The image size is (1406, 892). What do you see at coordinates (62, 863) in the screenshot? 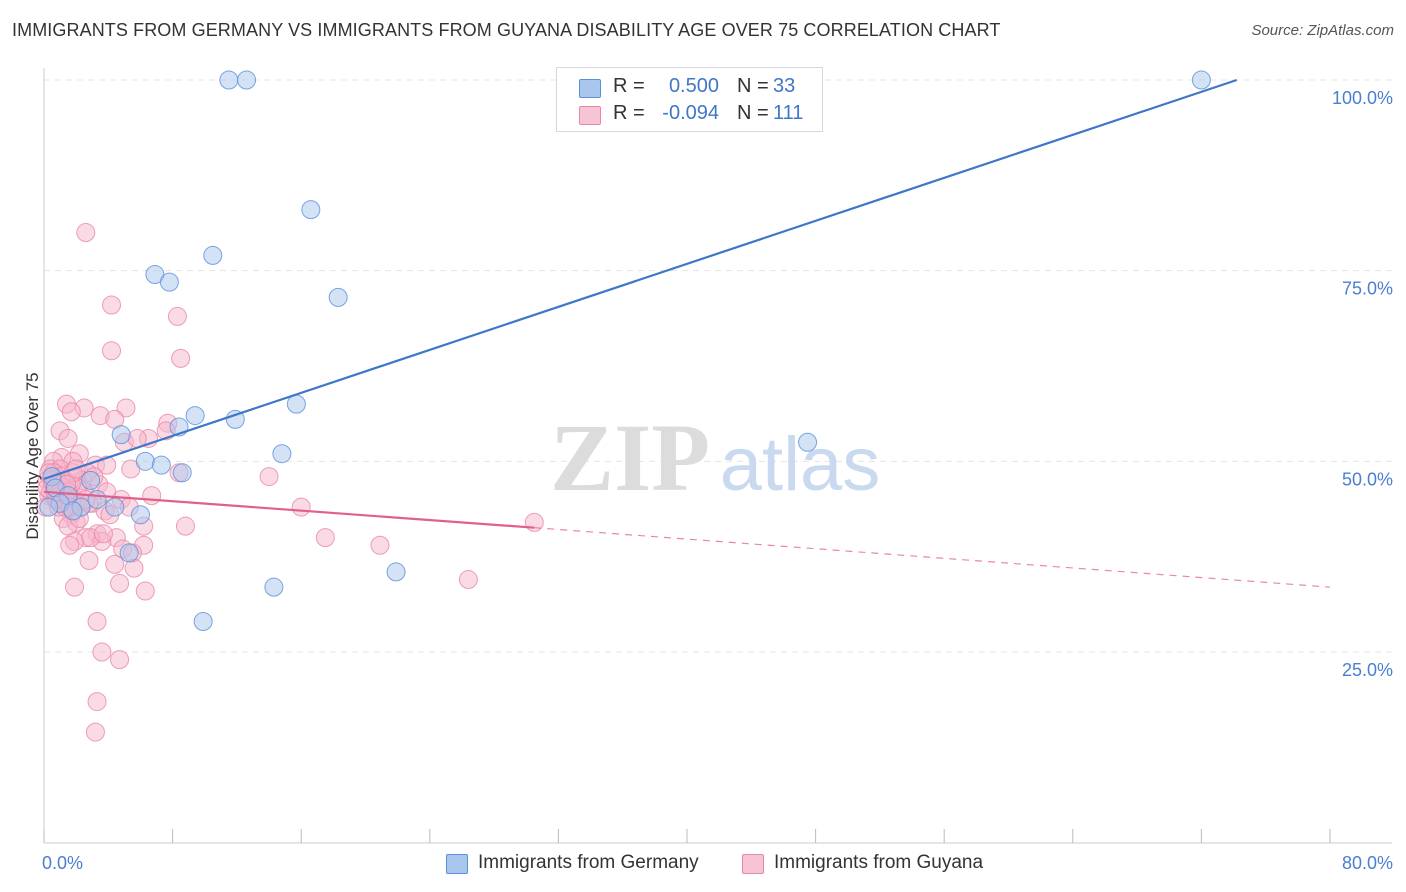
I see `x-tick-label: 0.0%` at bounding box center [62, 863].